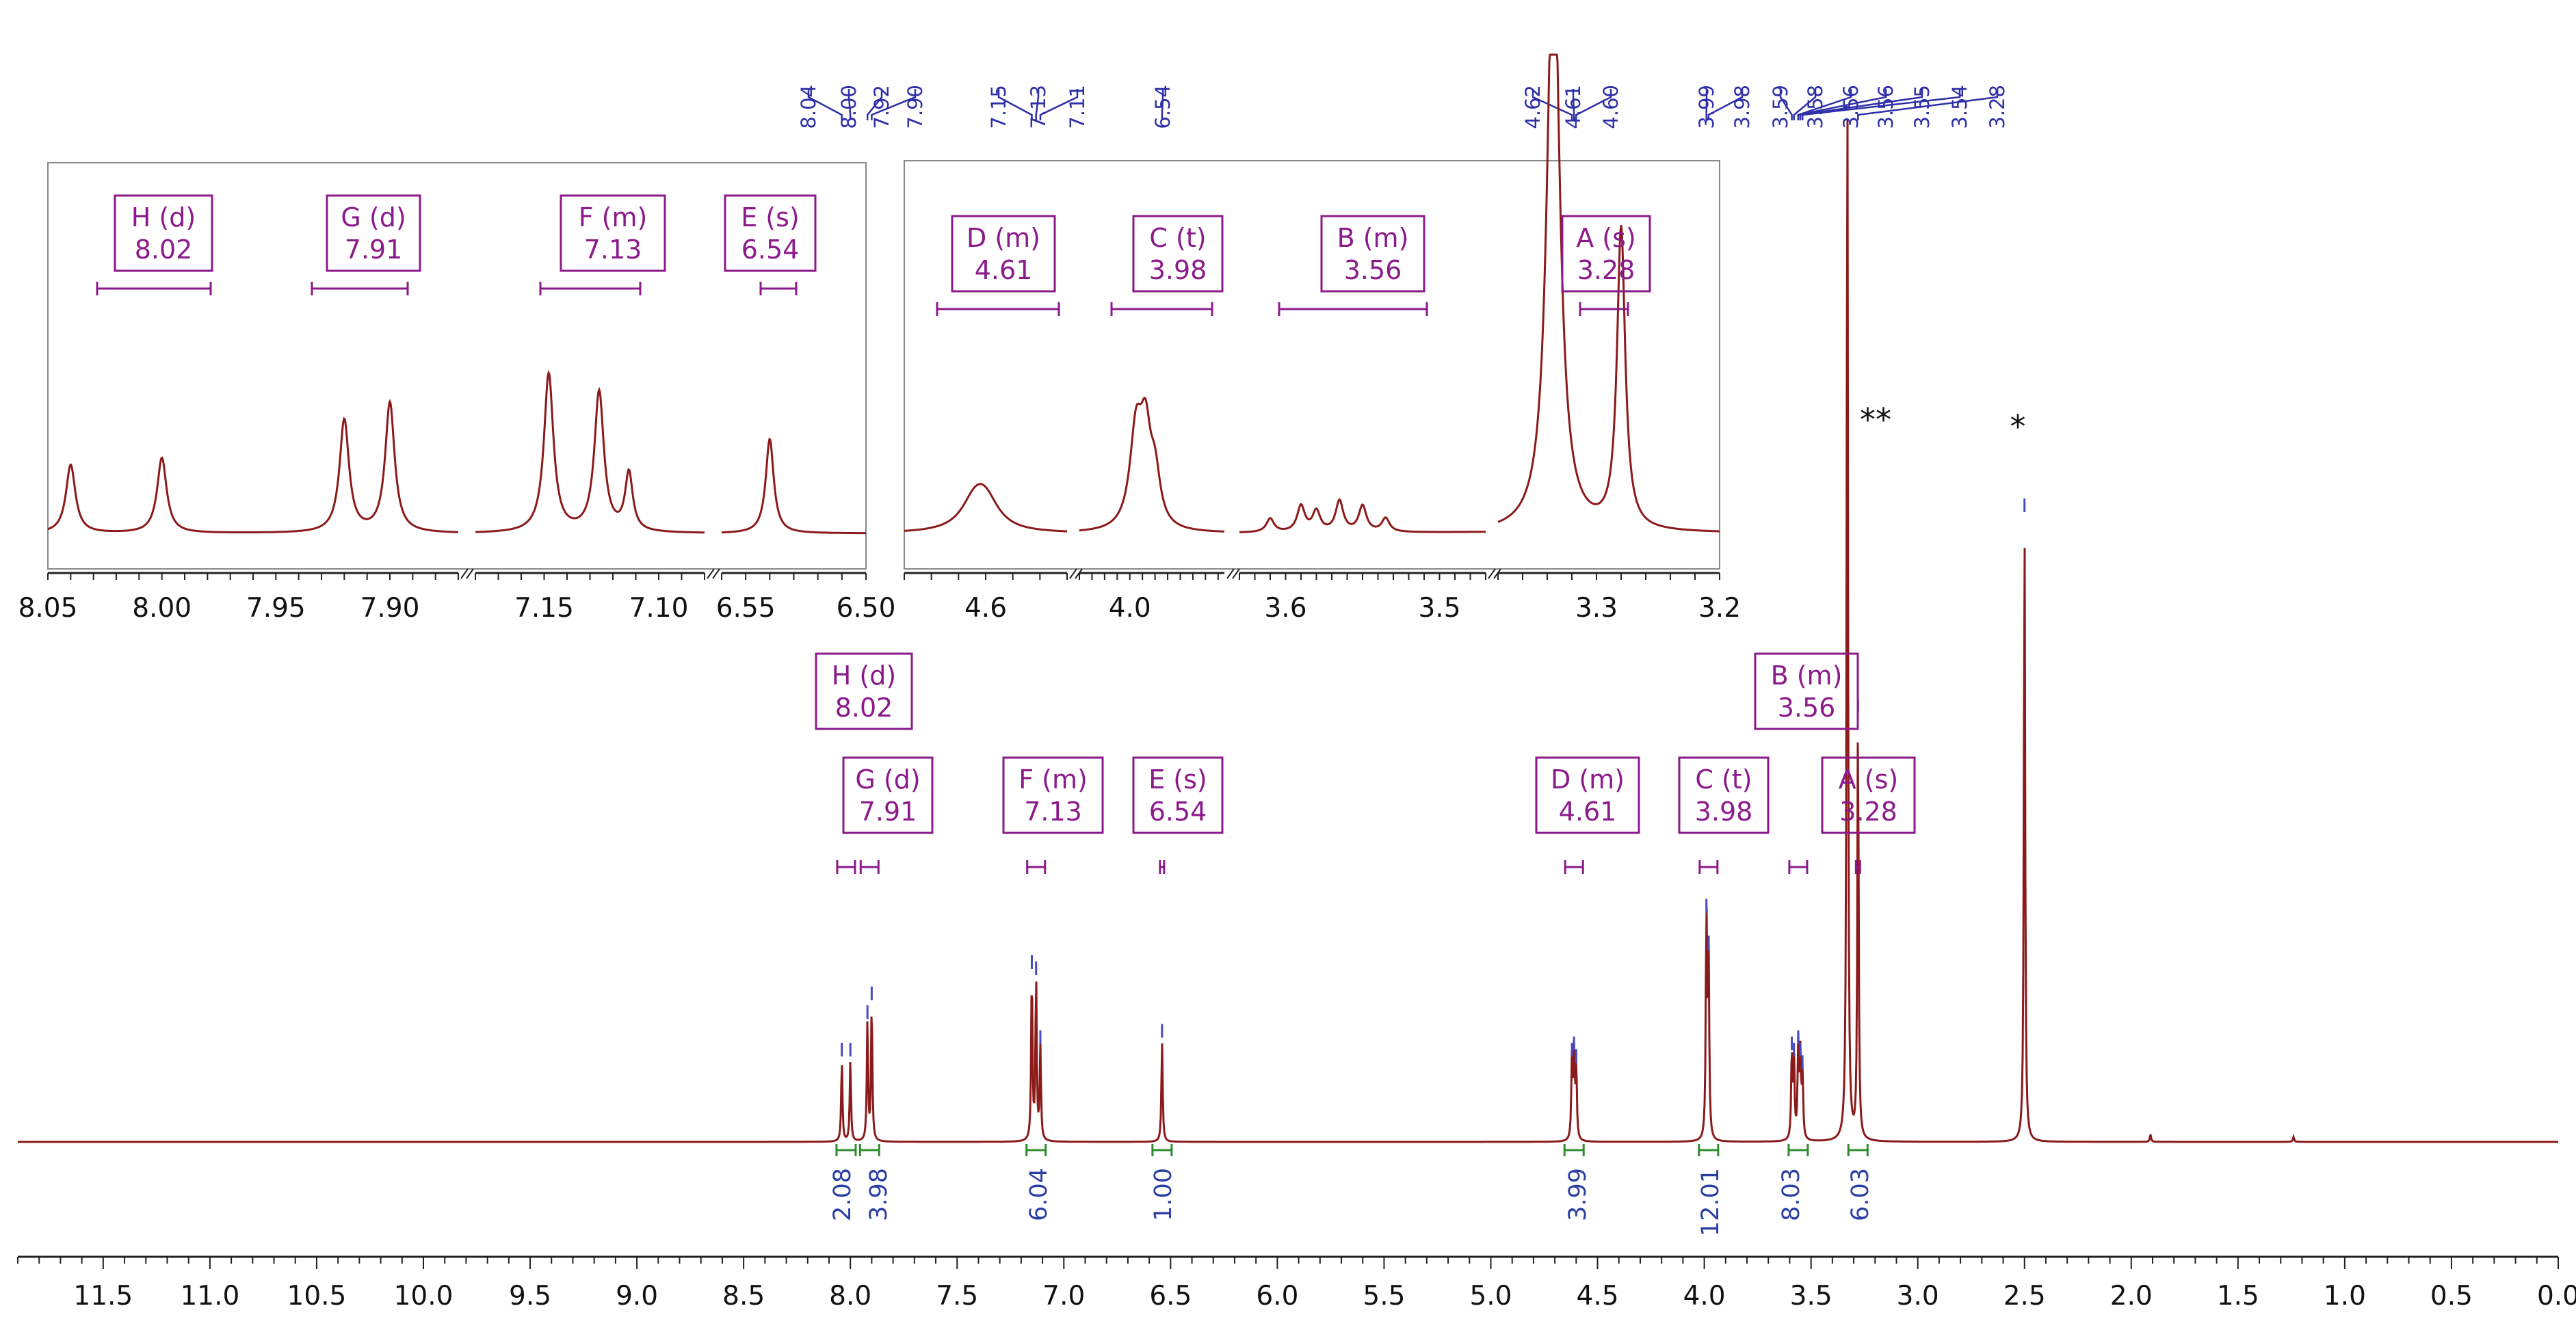 The height and width of the screenshot is (1332, 2576). I want to click on multiplet-box-E: E (s)6.54, so click(1178, 795).